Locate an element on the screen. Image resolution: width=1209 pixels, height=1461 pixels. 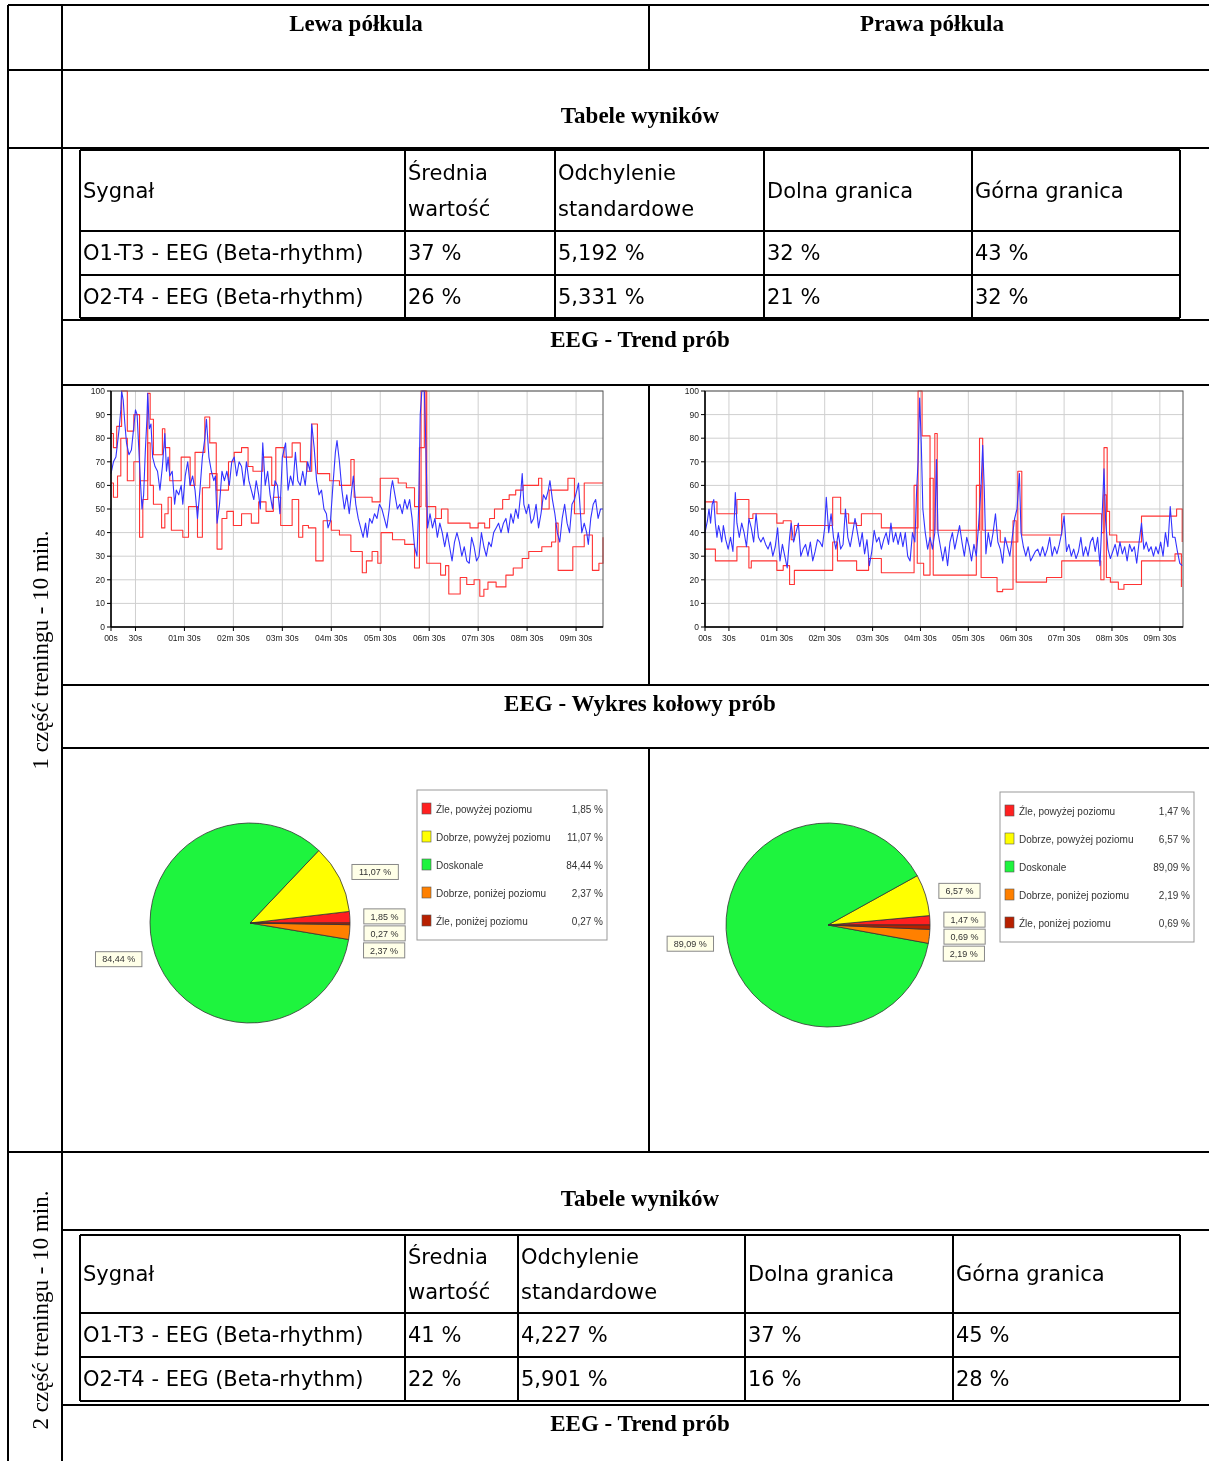
data-label: 89,09 % is located at coordinates (690, 943).